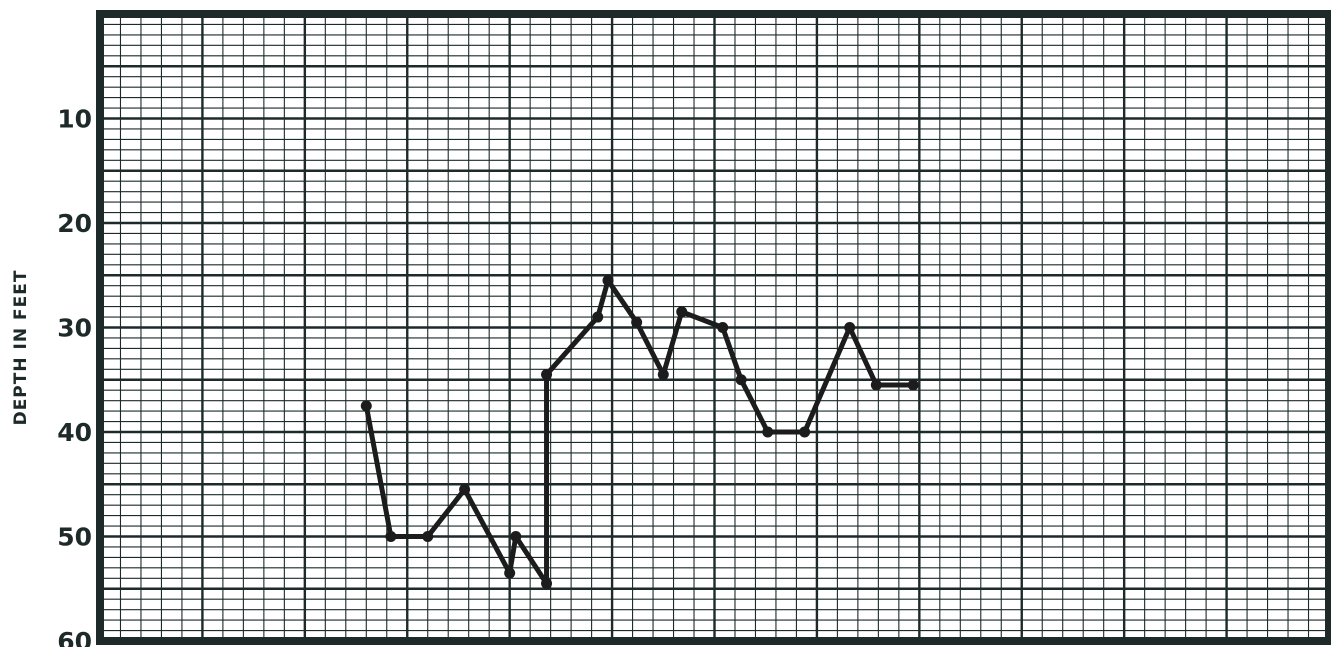 Image resolution: width=1331 pixels, height=647 pixels. I want to click on y-tick-label: 40, so click(74, 432).